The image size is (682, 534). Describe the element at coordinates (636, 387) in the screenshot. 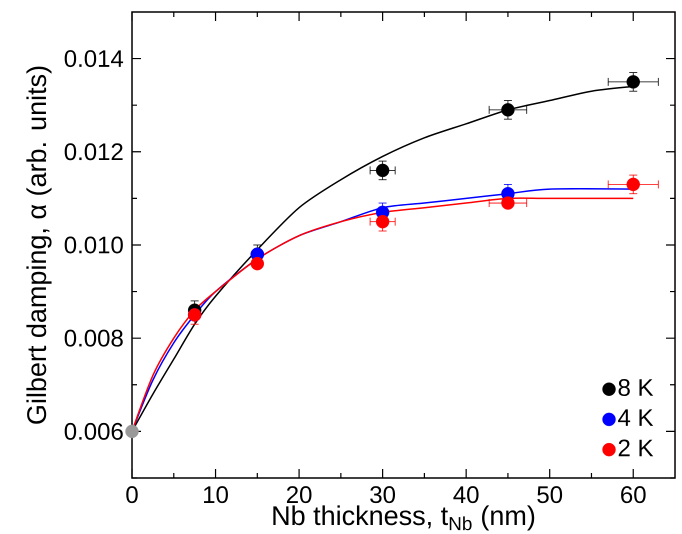

I see `legend-label: 8 K` at that location.